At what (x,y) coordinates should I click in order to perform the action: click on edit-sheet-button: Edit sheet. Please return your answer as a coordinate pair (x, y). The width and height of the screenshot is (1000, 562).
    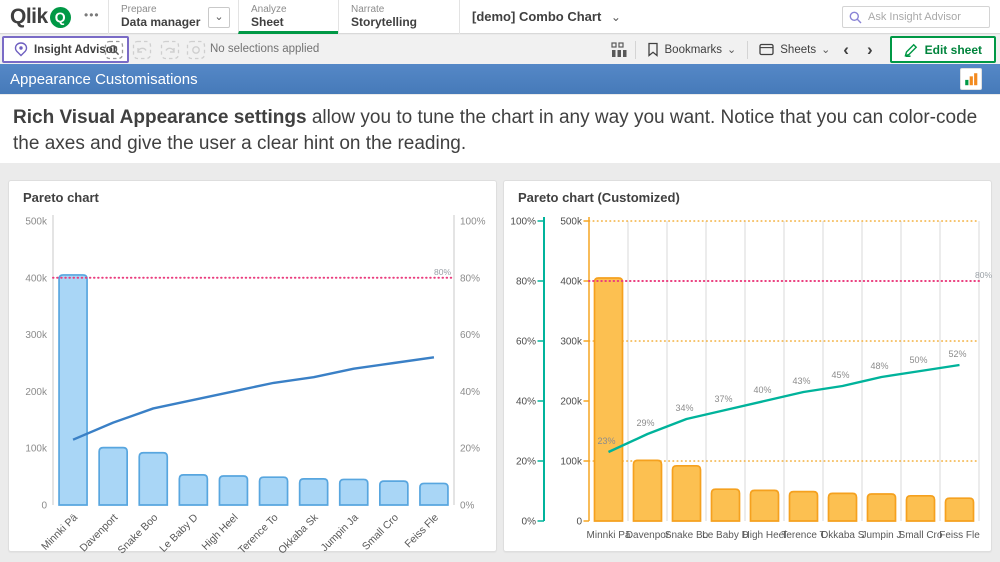
    Looking at the image, I should click on (942, 49).